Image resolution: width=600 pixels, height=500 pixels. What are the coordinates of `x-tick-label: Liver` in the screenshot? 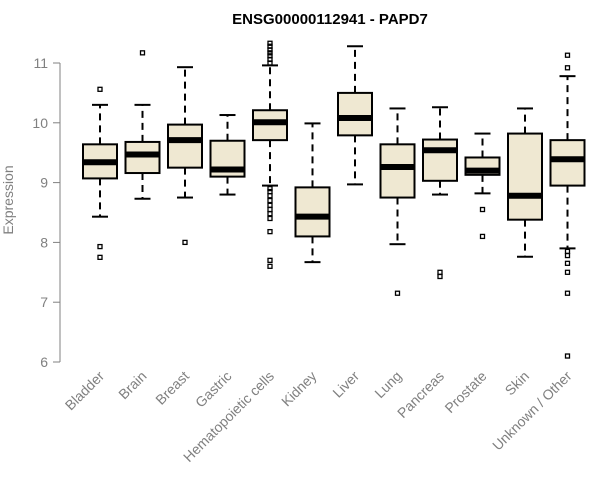 It's located at (345, 384).